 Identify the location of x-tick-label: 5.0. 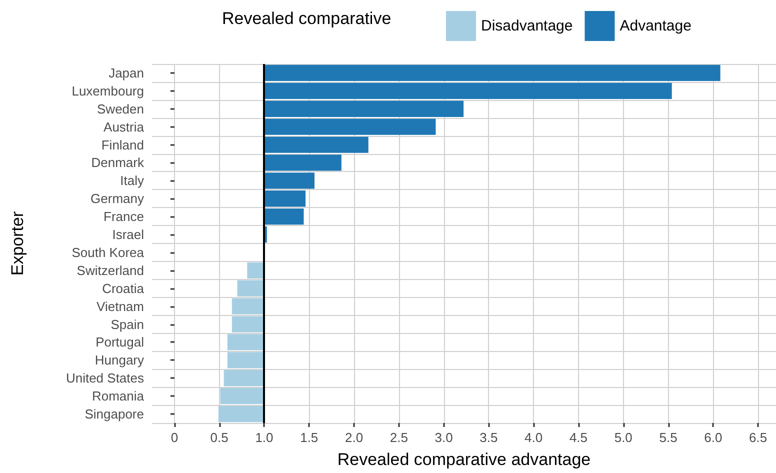
(623, 437).